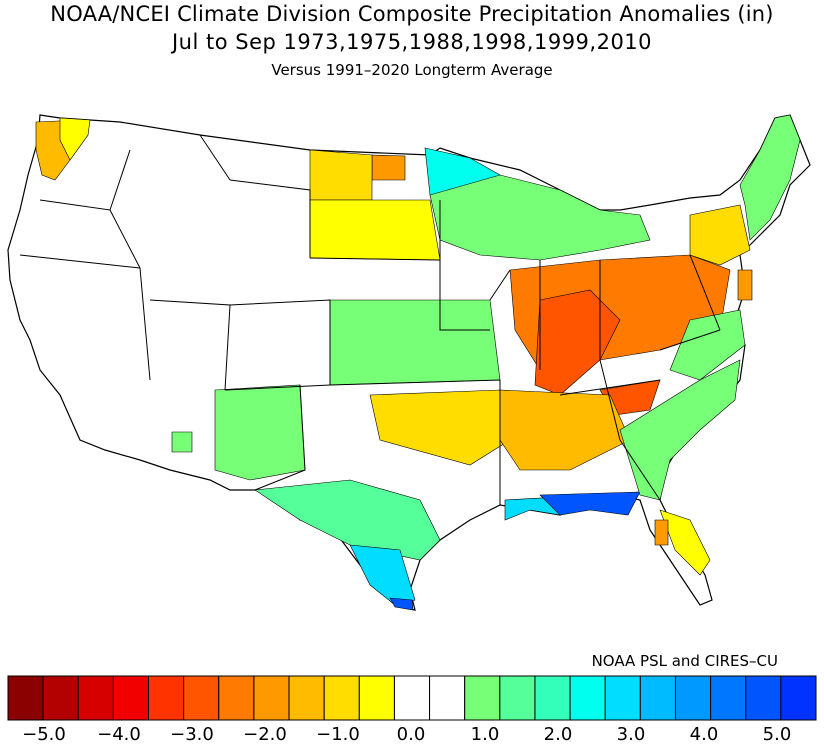  What do you see at coordinates (777, 734) in the screenshot?
I see `colorbar-tick-label: 5.0` at bounding box center [777, 734].